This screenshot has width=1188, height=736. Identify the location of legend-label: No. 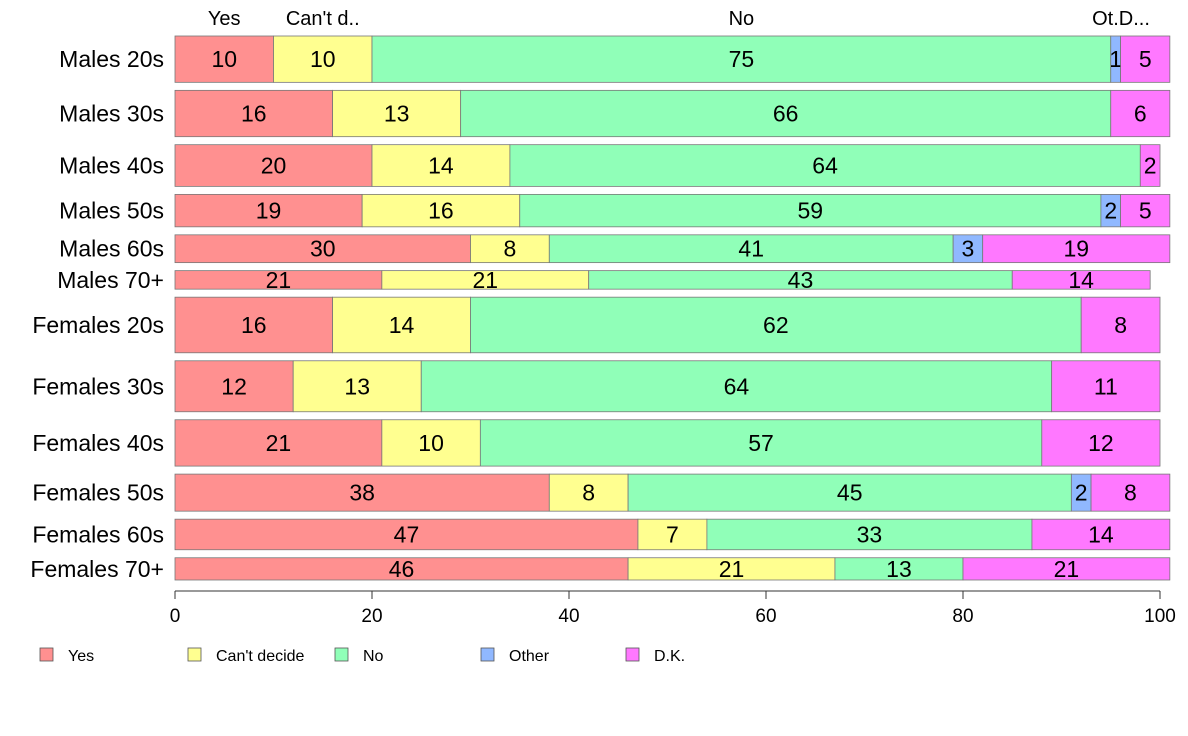
(373, 656).